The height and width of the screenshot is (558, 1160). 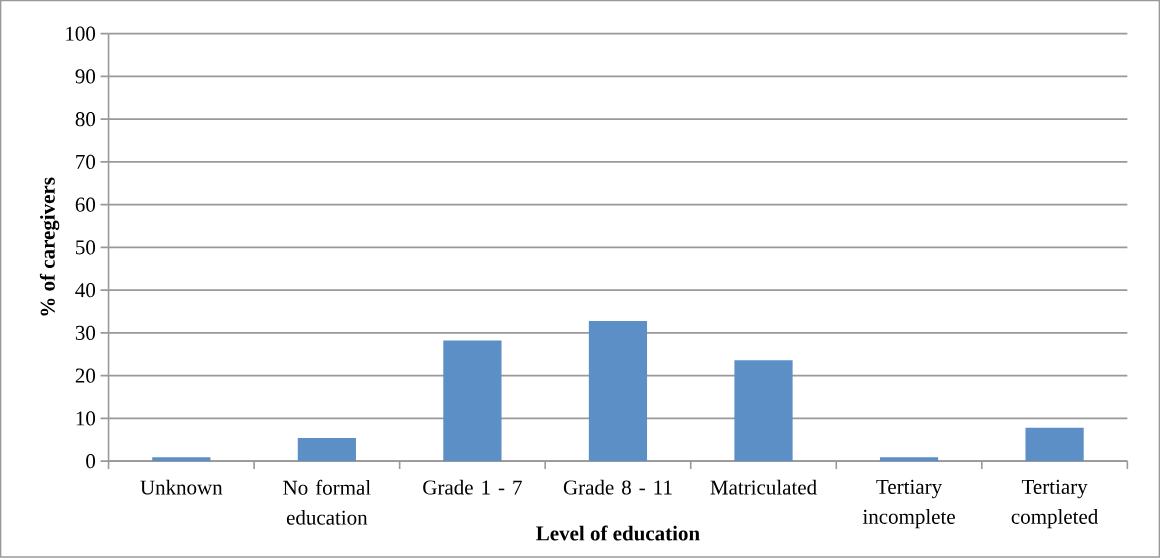 What do you see at coordinates (617, 487) in the screenshot?
I see `x-tick-label: Grade 8 - 11` at bounding box center [617, 487].